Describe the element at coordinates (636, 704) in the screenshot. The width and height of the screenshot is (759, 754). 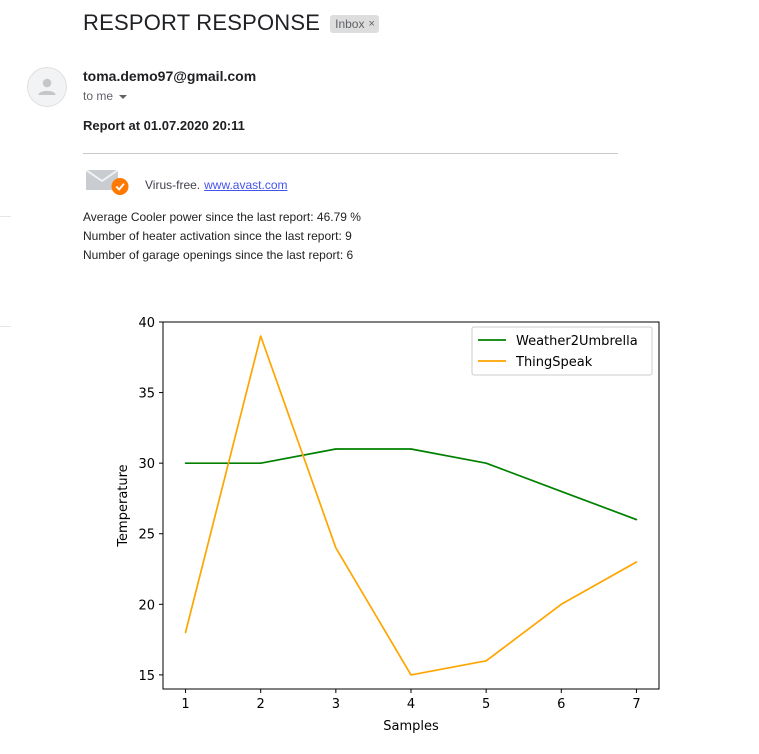
I see `x-tick-label: 7` at that location.